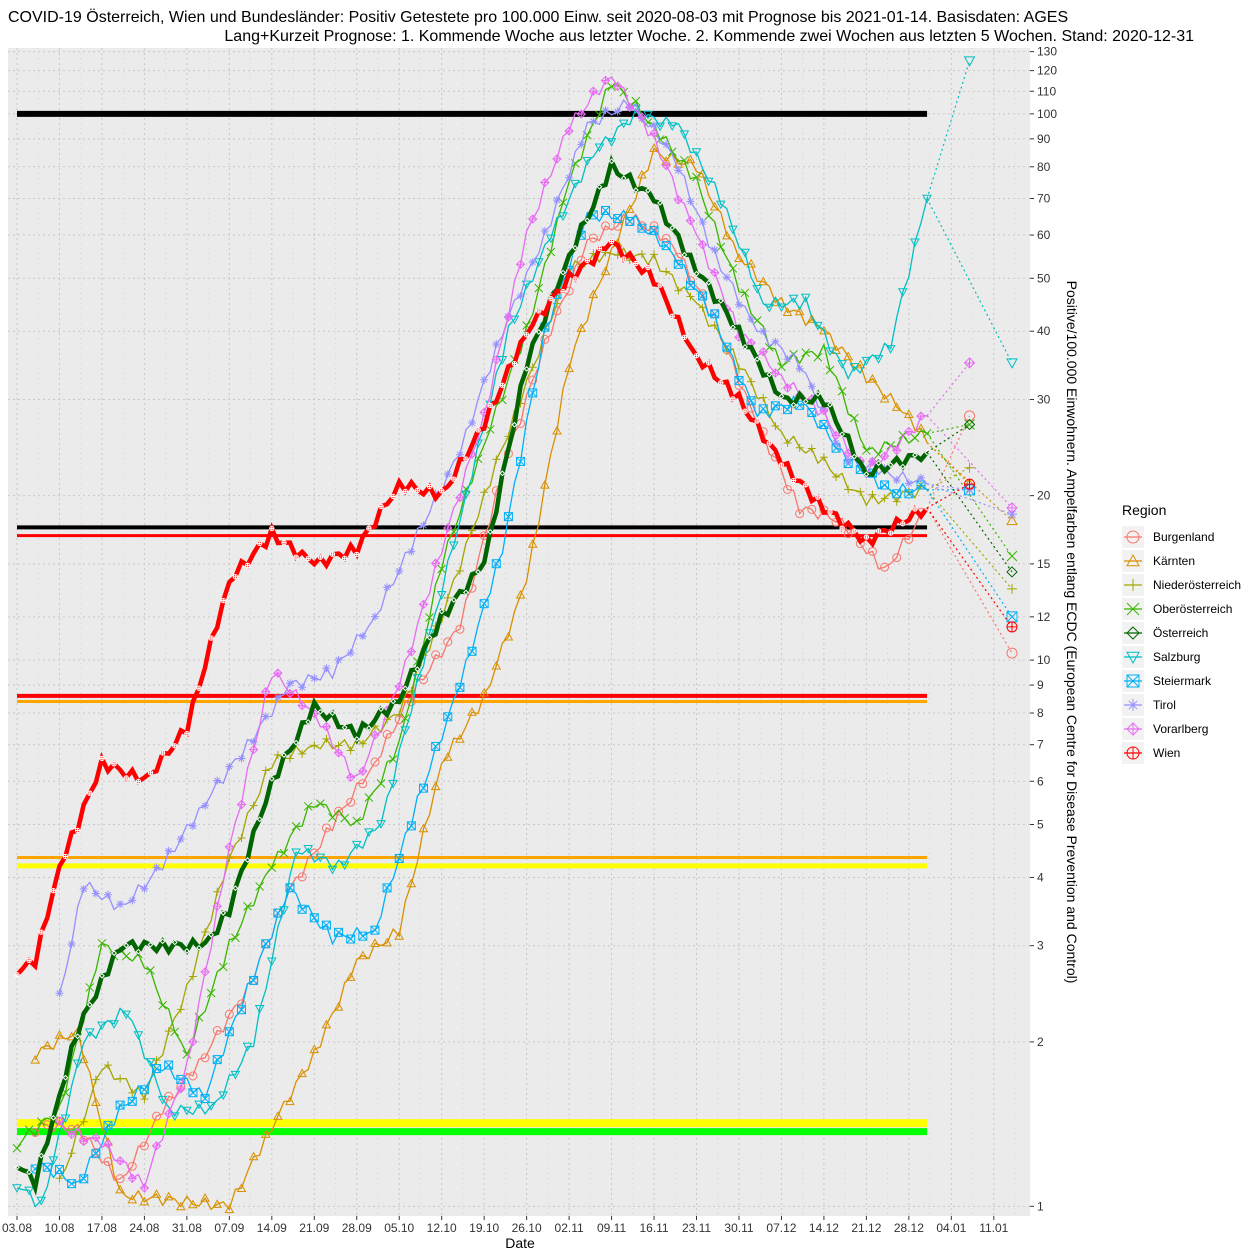 This screenshot has width=1260, height=1260. Describe the element at coordinates (1176, 657) in the screenshot. I see `legend-label: Salzburg` at that location.